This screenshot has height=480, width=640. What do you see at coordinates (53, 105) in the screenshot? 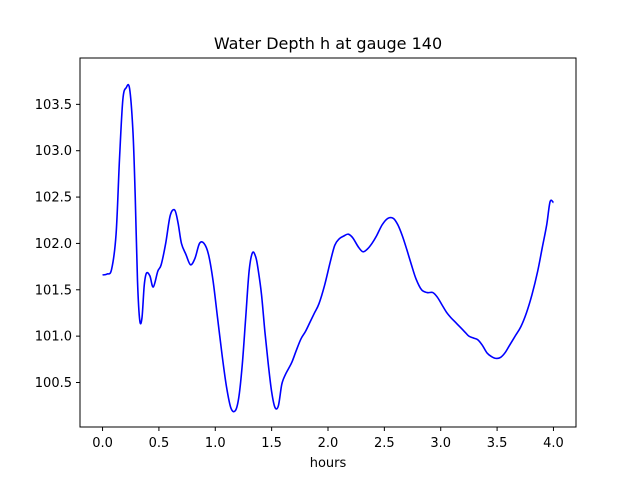
I see `y-tick-label: 103.5` at bounding box center [53, 105].